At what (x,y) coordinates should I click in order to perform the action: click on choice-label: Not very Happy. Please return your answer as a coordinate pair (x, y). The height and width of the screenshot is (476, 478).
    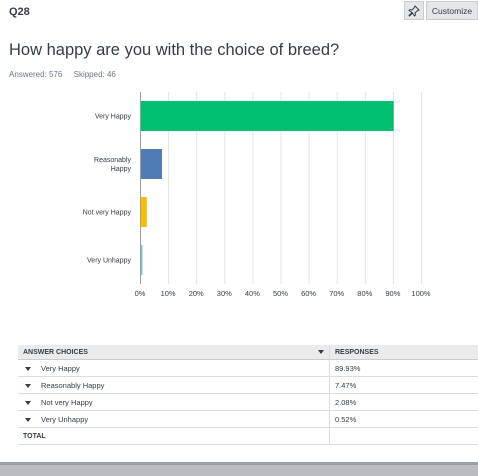
    Looking at the image, I should click on (67, 402).